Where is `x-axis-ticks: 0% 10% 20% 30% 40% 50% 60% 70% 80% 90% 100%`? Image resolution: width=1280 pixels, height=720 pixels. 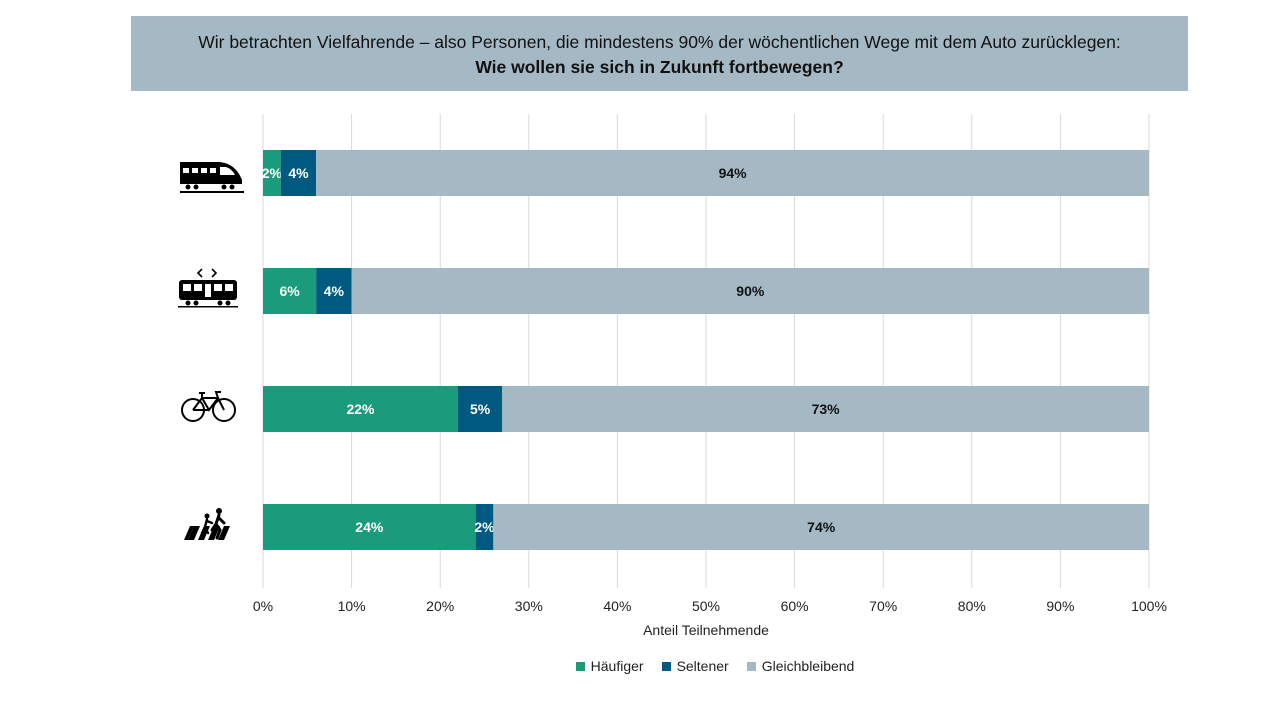
x-axis-ticks: 0% 10% 20% 30% 40% 50% 60% 70% 80% 90% 100% is located at coordinates (710, 606).